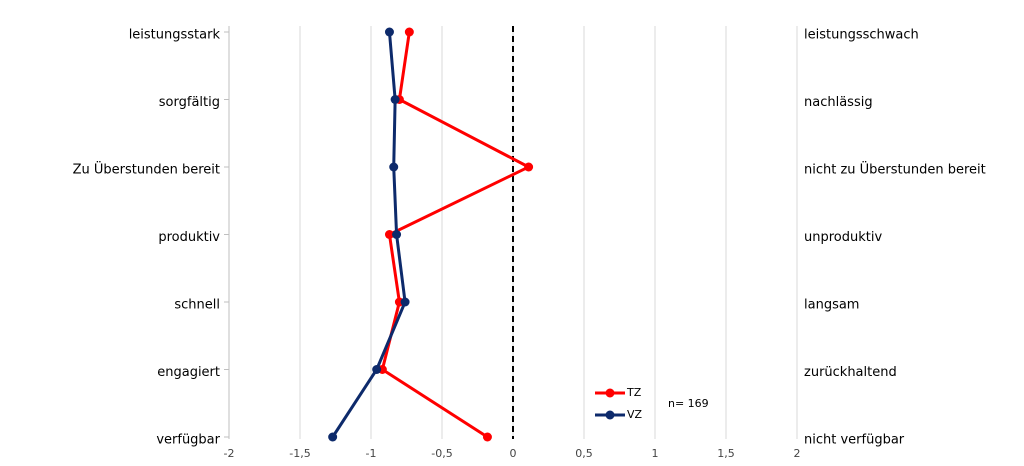 The height and width of the screenshot is (466, 1024). What do you see at coordinates (831, 305) in the screenshot?
I see `right-label: langsam` at bounding box center [831, 305].